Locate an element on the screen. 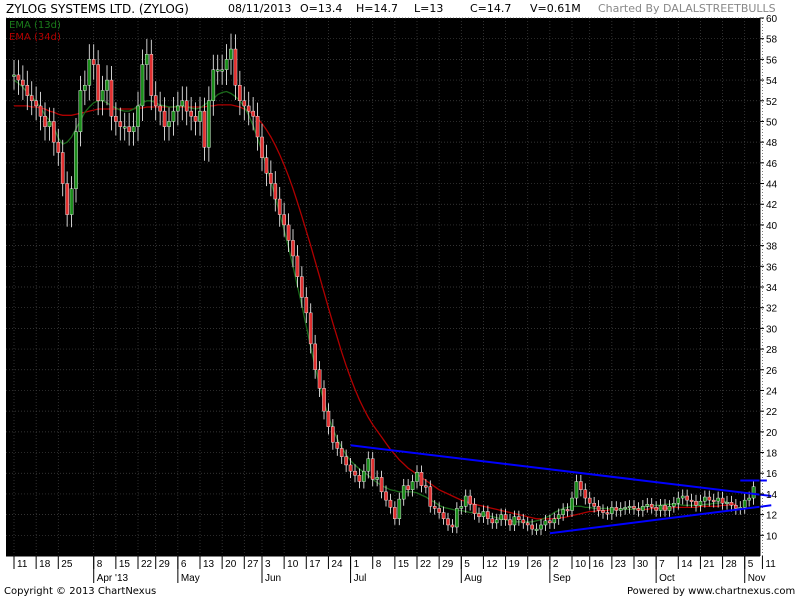 This screenshot has width=800, height=600. month-label: Jun is located at coordinates (273, 578).